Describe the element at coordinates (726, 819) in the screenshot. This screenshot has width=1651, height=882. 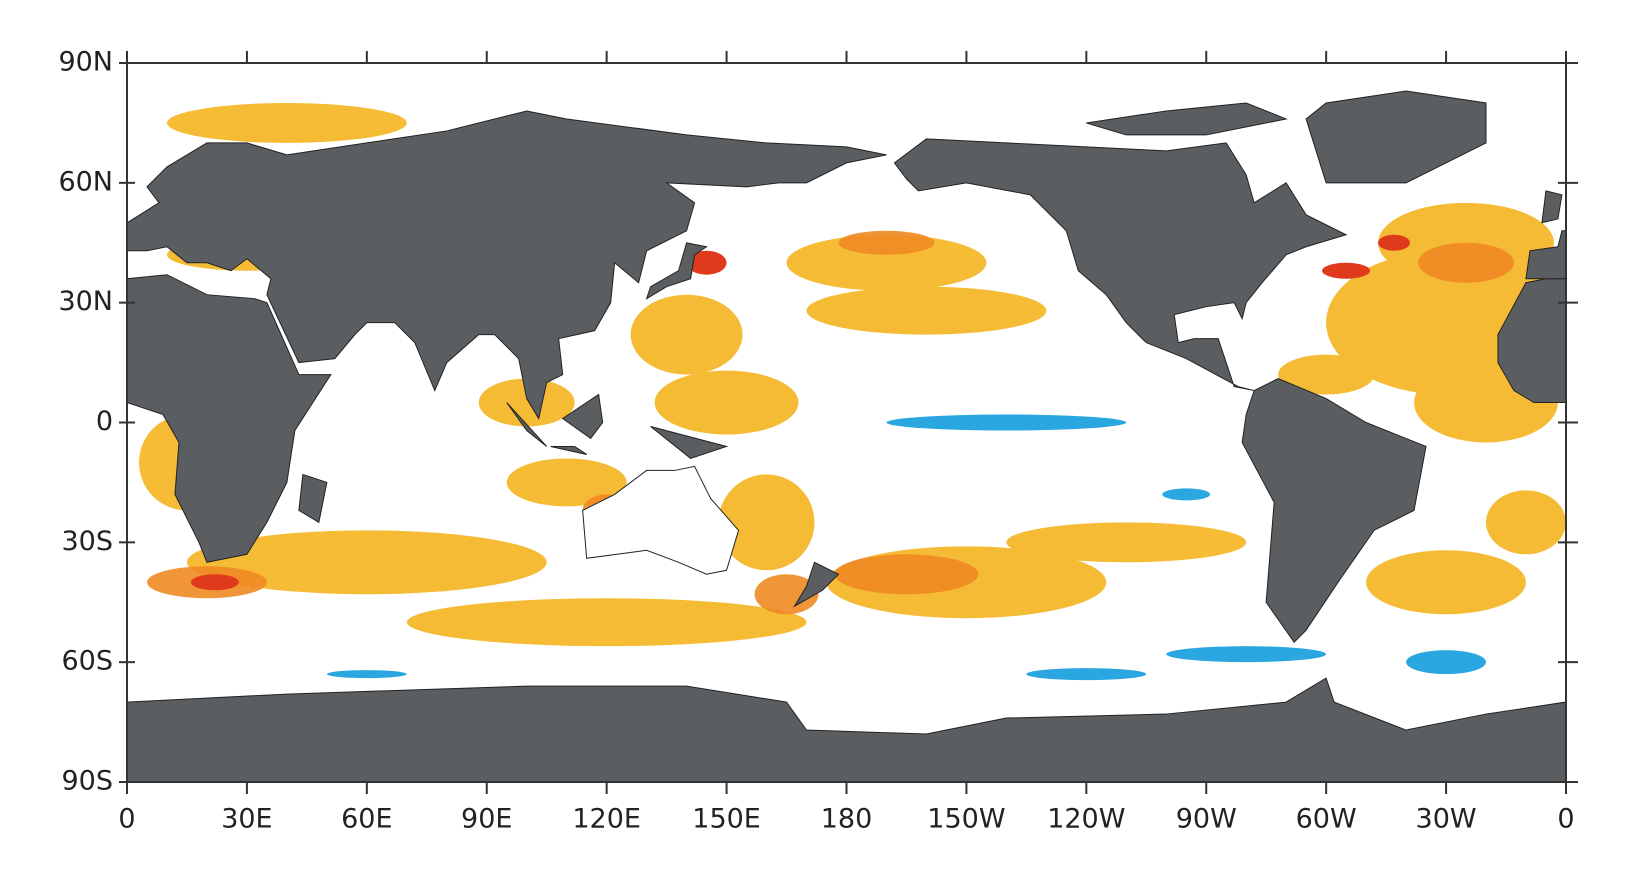
I see `x-tick-label: 150E` at that location.